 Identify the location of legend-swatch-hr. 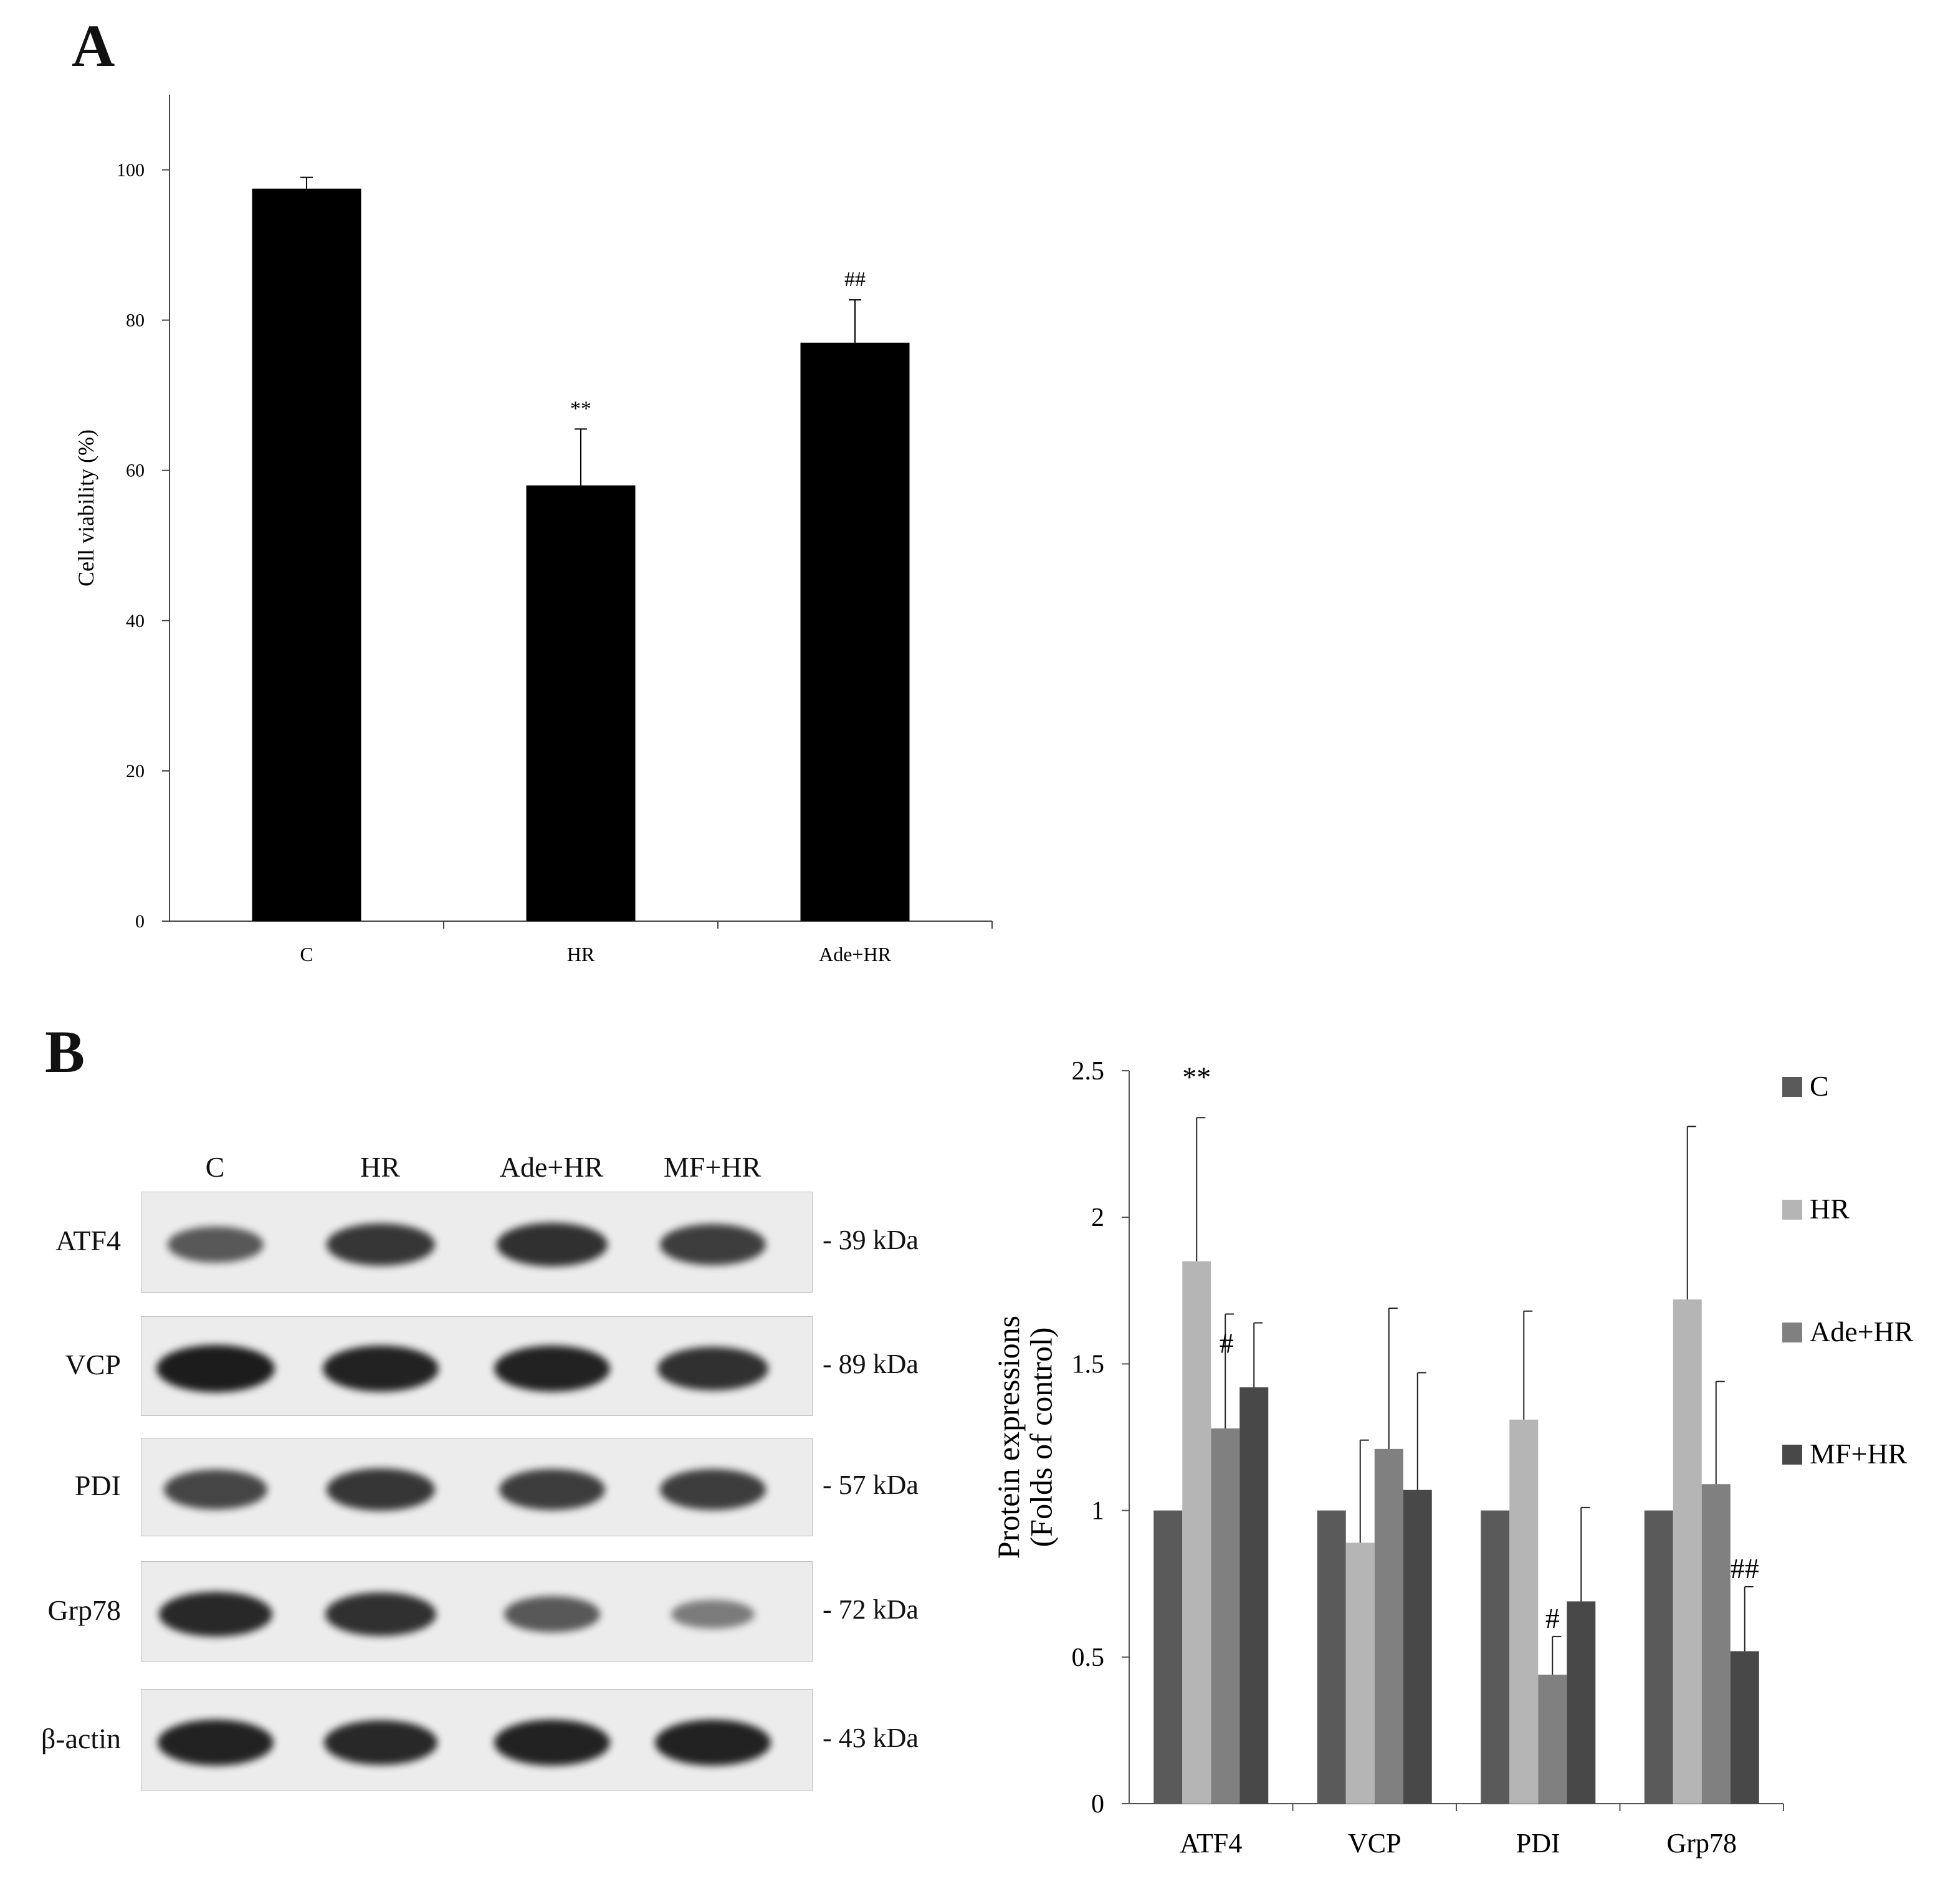
(1792, 1210).